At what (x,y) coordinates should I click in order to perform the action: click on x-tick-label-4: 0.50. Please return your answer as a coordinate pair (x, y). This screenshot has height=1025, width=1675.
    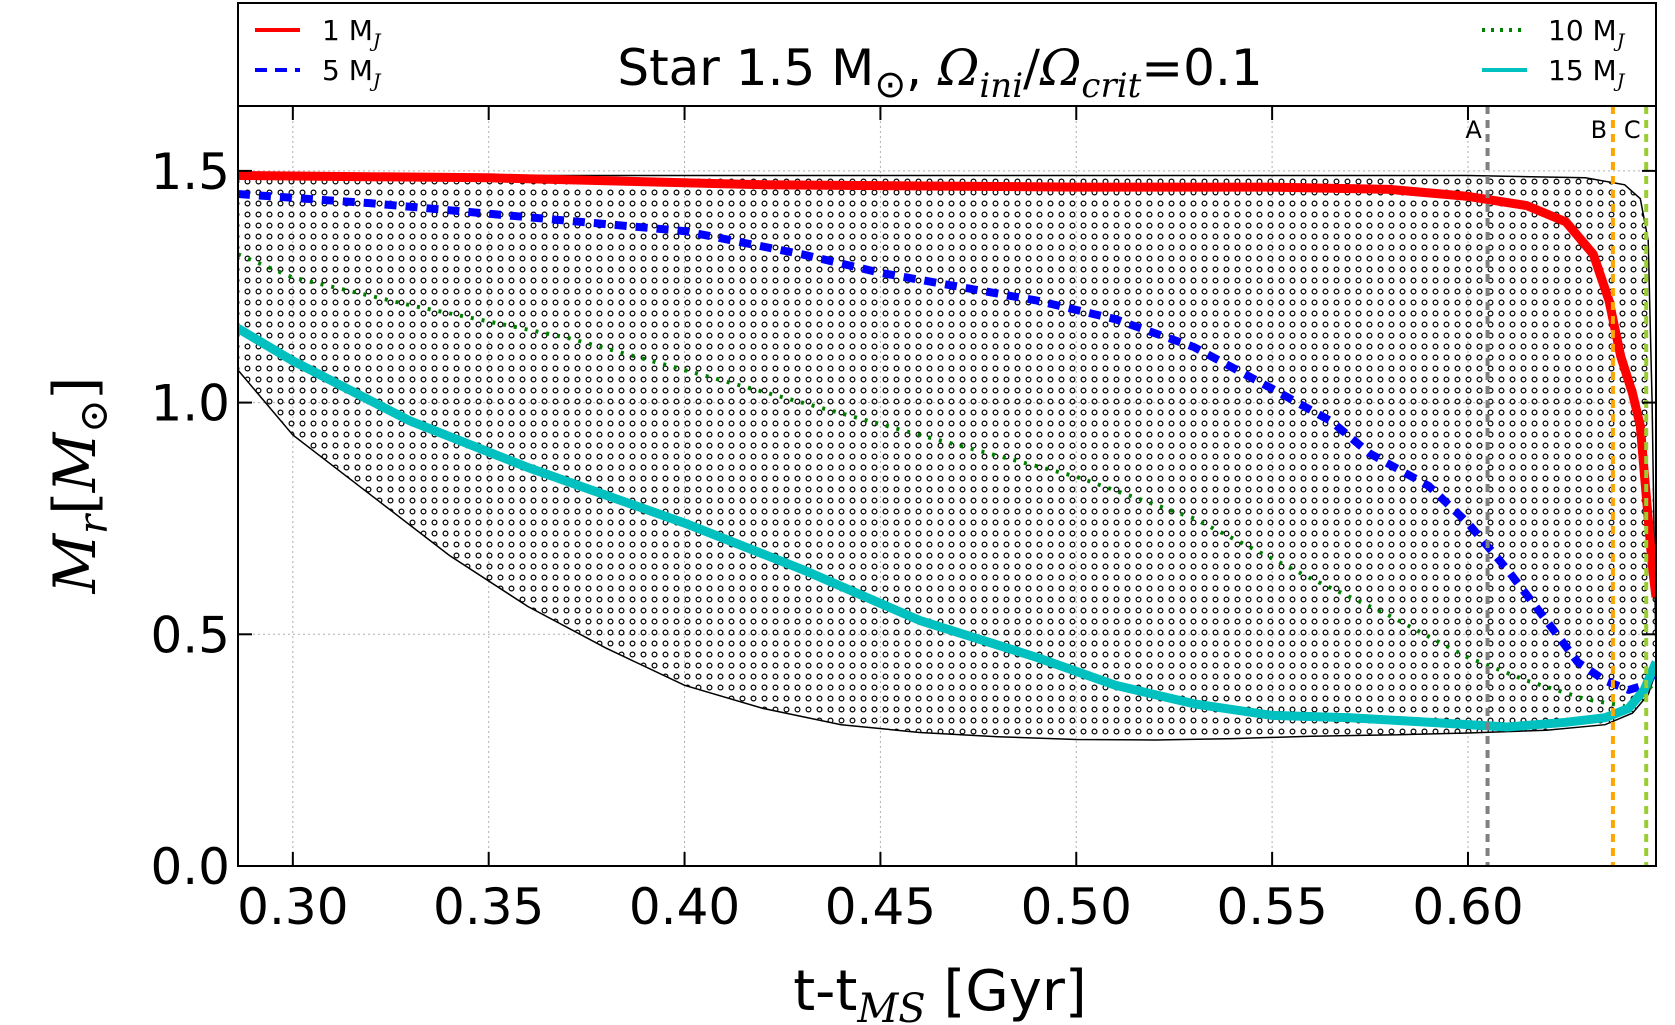
    Looking at the image, I should click on (1076, 907).